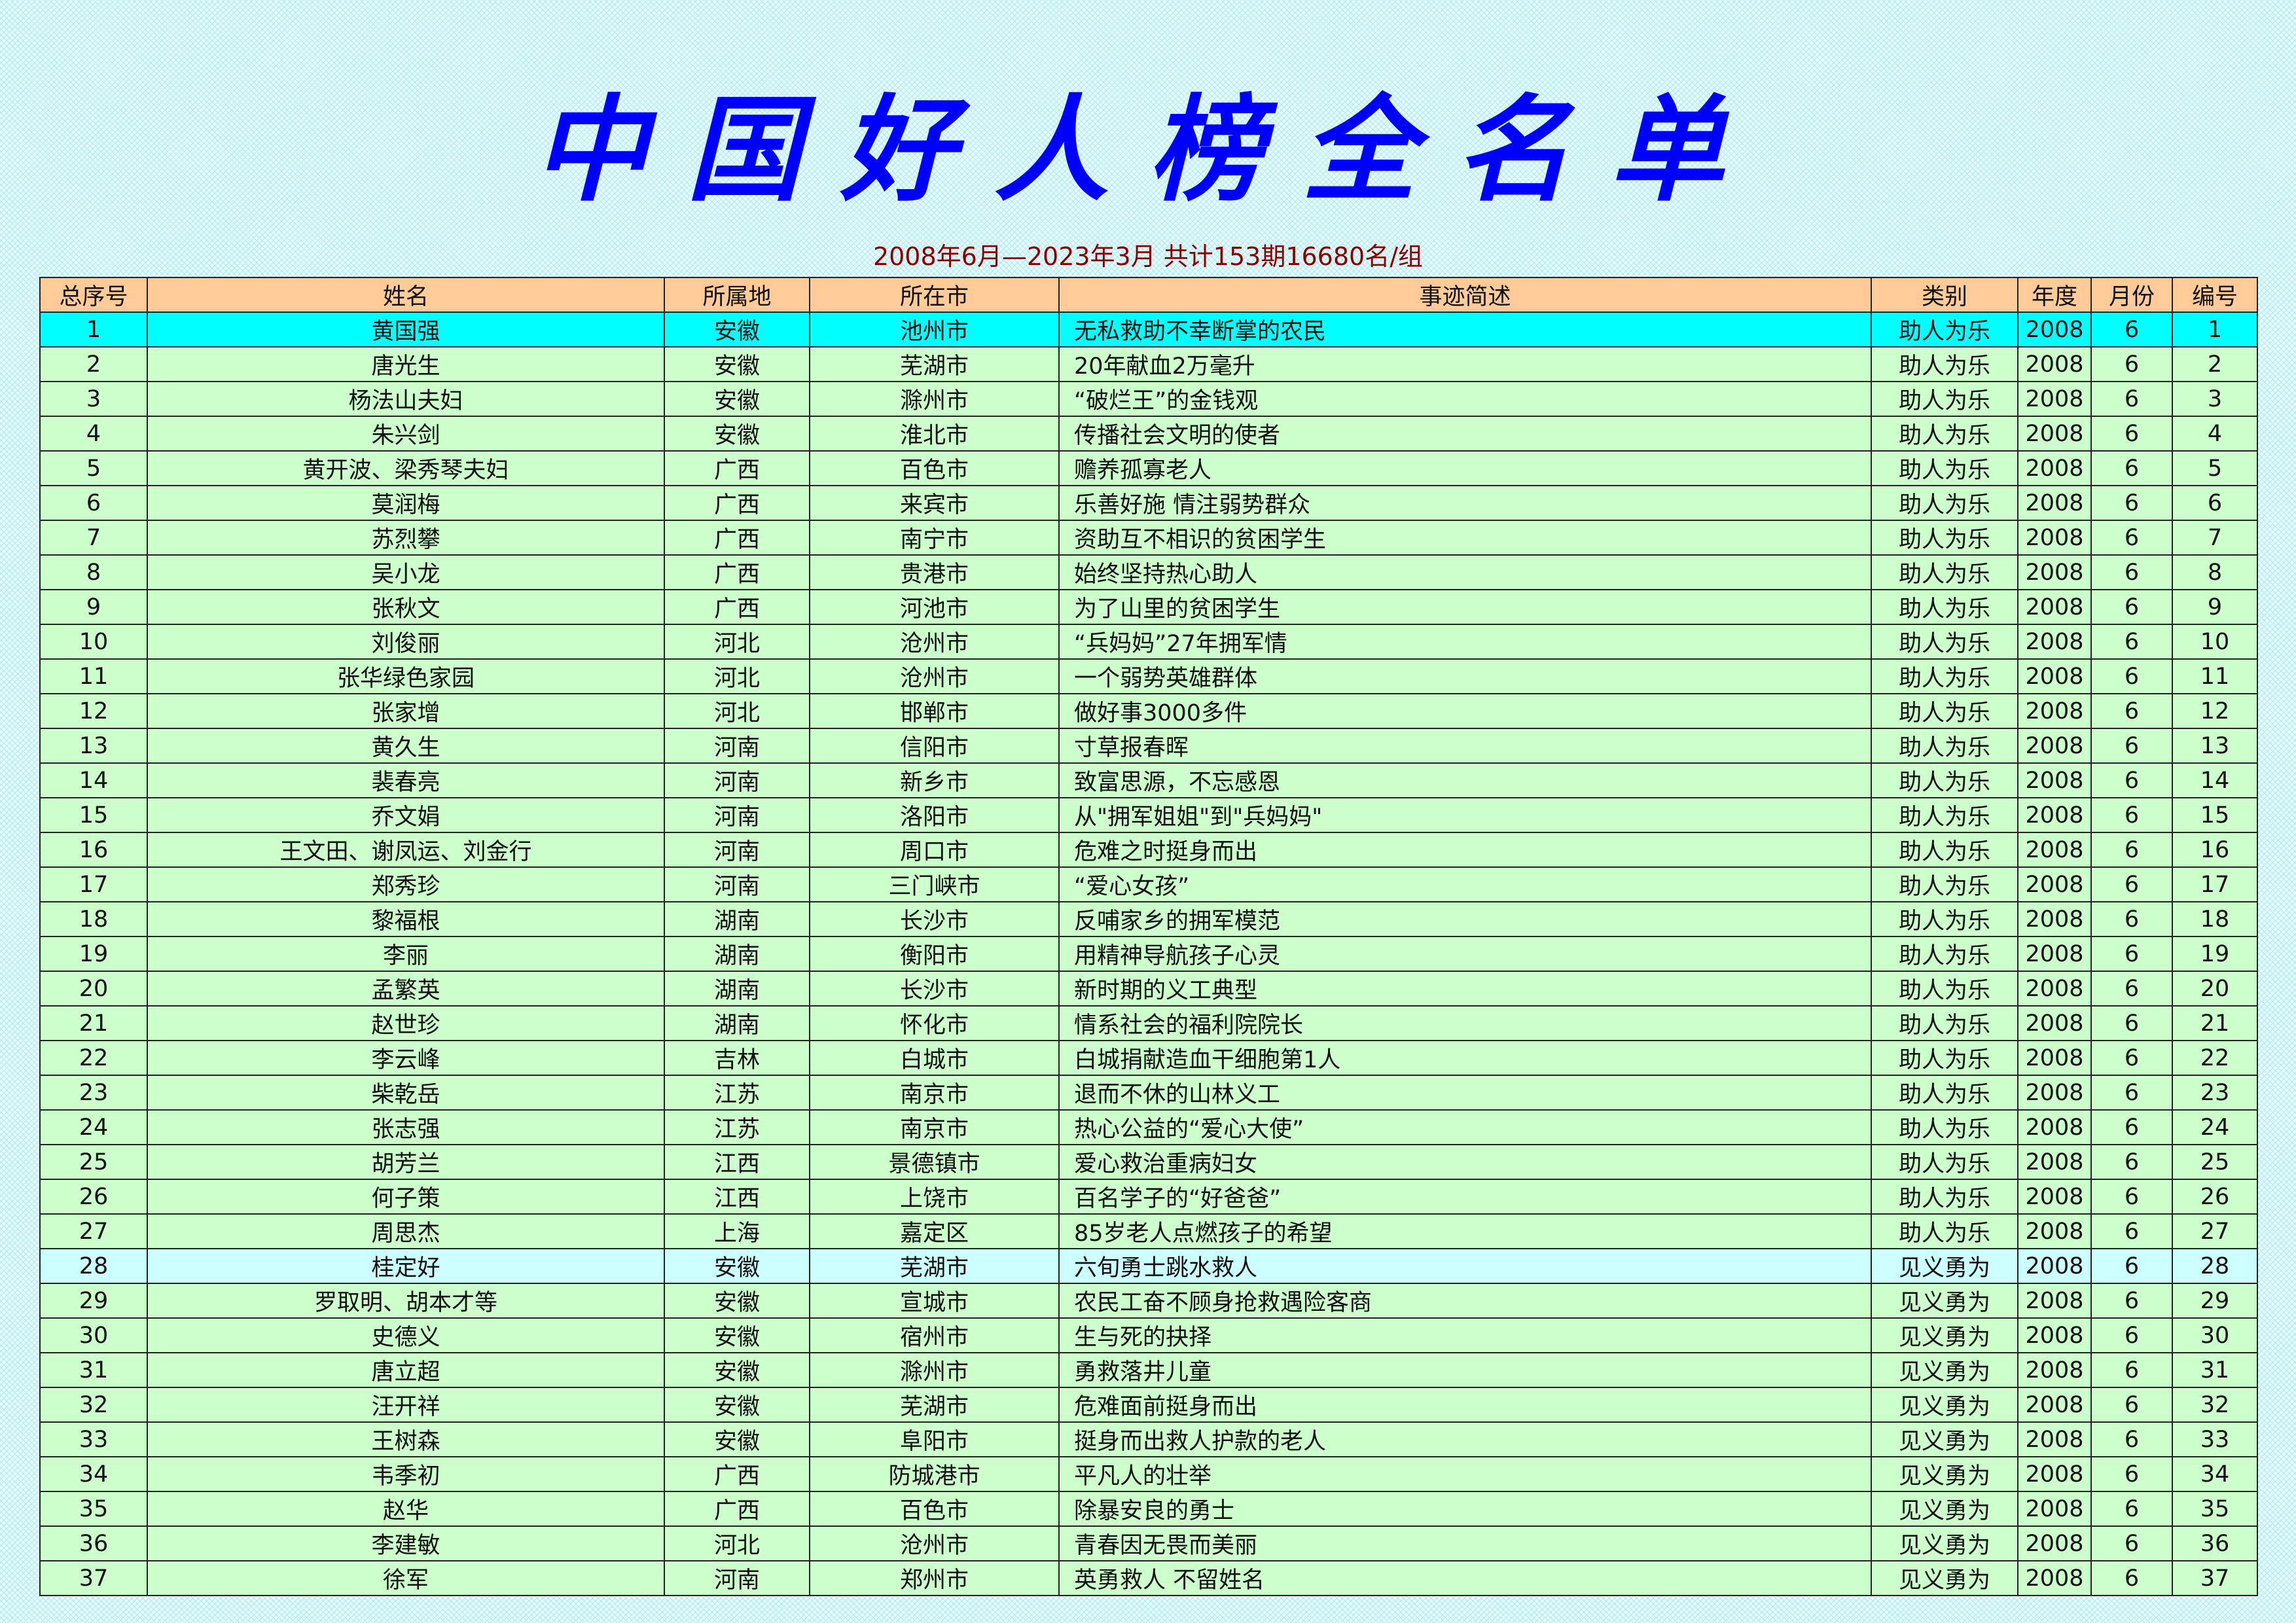  What do you see at coordinates (406, 607) in the screenshot?
I see `cell-name: 张秋文` at bounding box center [406, 607].